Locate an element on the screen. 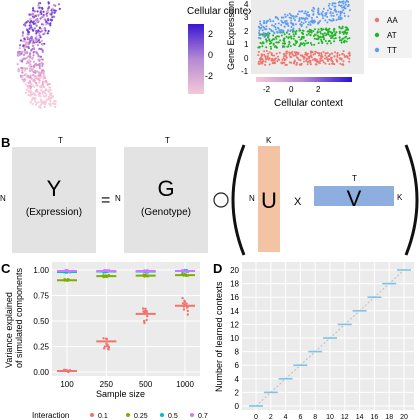 The height and width of the screenshot is (420, 420). c-ytick: 0.00 is located at coordinates (41, 372).